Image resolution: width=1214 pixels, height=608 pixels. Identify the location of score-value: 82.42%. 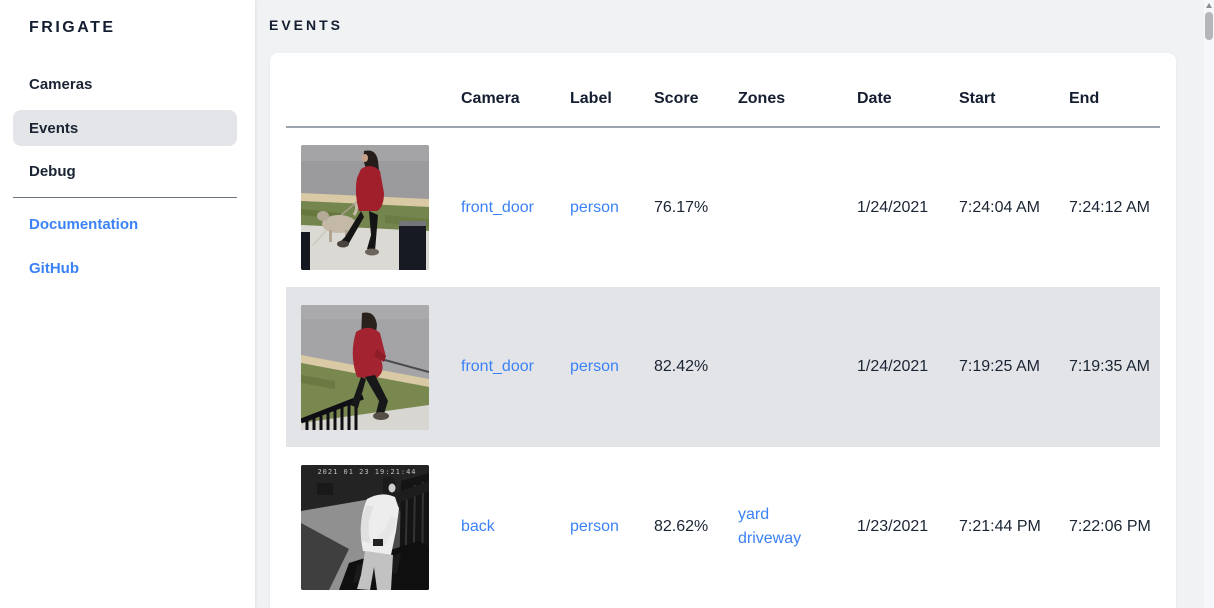
(681, 367).